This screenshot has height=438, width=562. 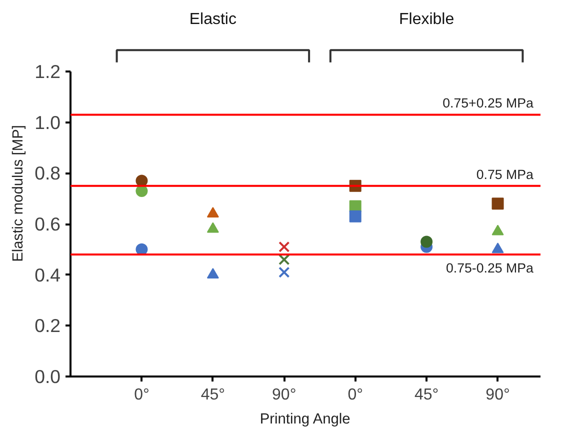 I want to click on y-tick-label: 0.2, so click(x=47, y=325).